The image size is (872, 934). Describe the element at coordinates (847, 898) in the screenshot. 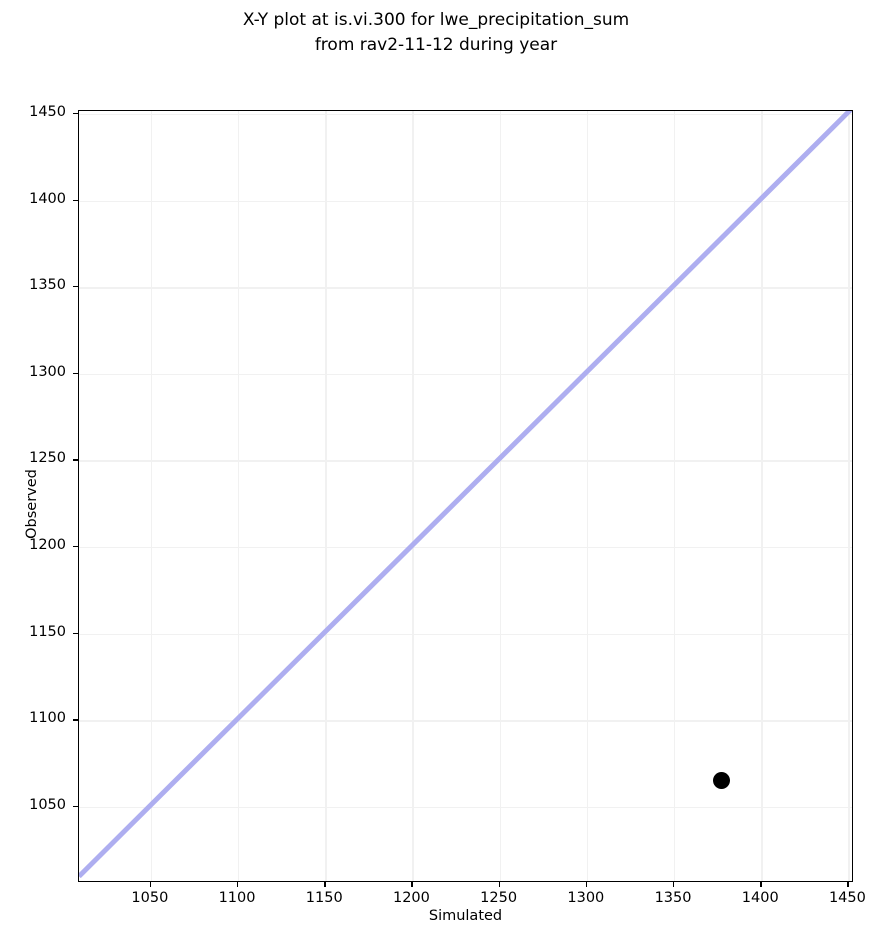

I see `x-tick-label: 1450` at that location.